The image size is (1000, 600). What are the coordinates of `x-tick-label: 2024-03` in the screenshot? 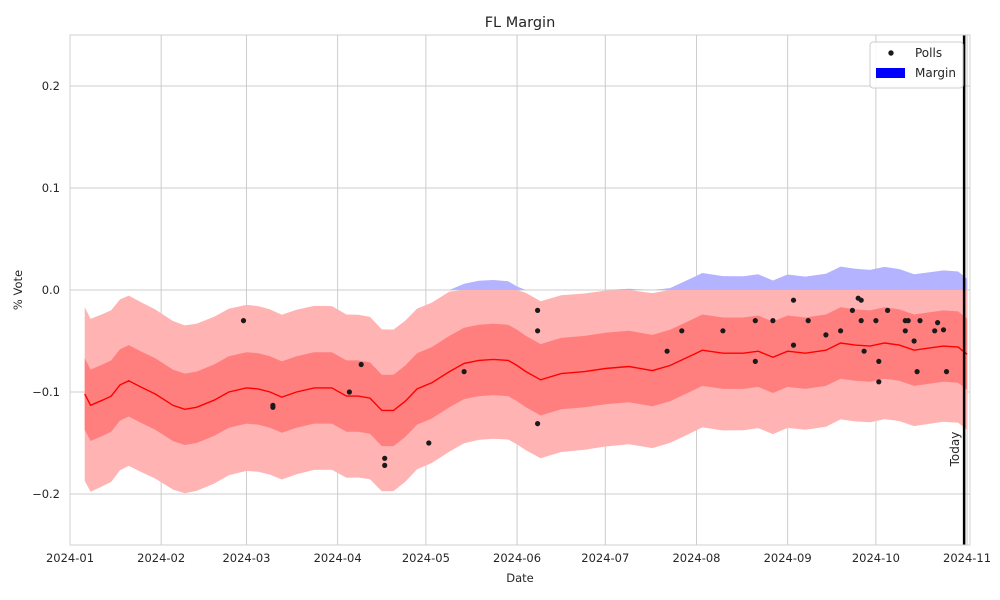 It's located at (246, 558).